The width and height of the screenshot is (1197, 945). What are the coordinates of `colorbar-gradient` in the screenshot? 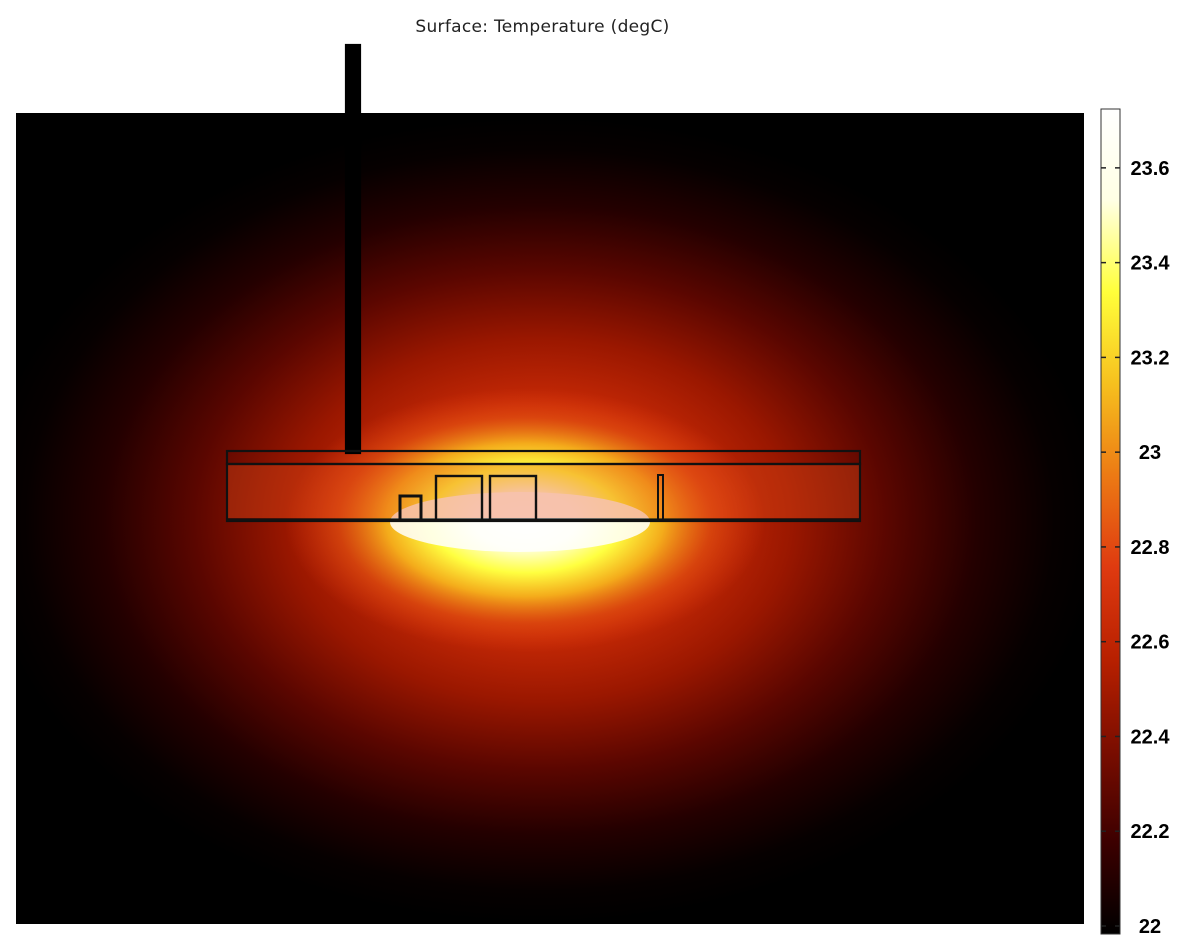 It's located at (1110, 521).